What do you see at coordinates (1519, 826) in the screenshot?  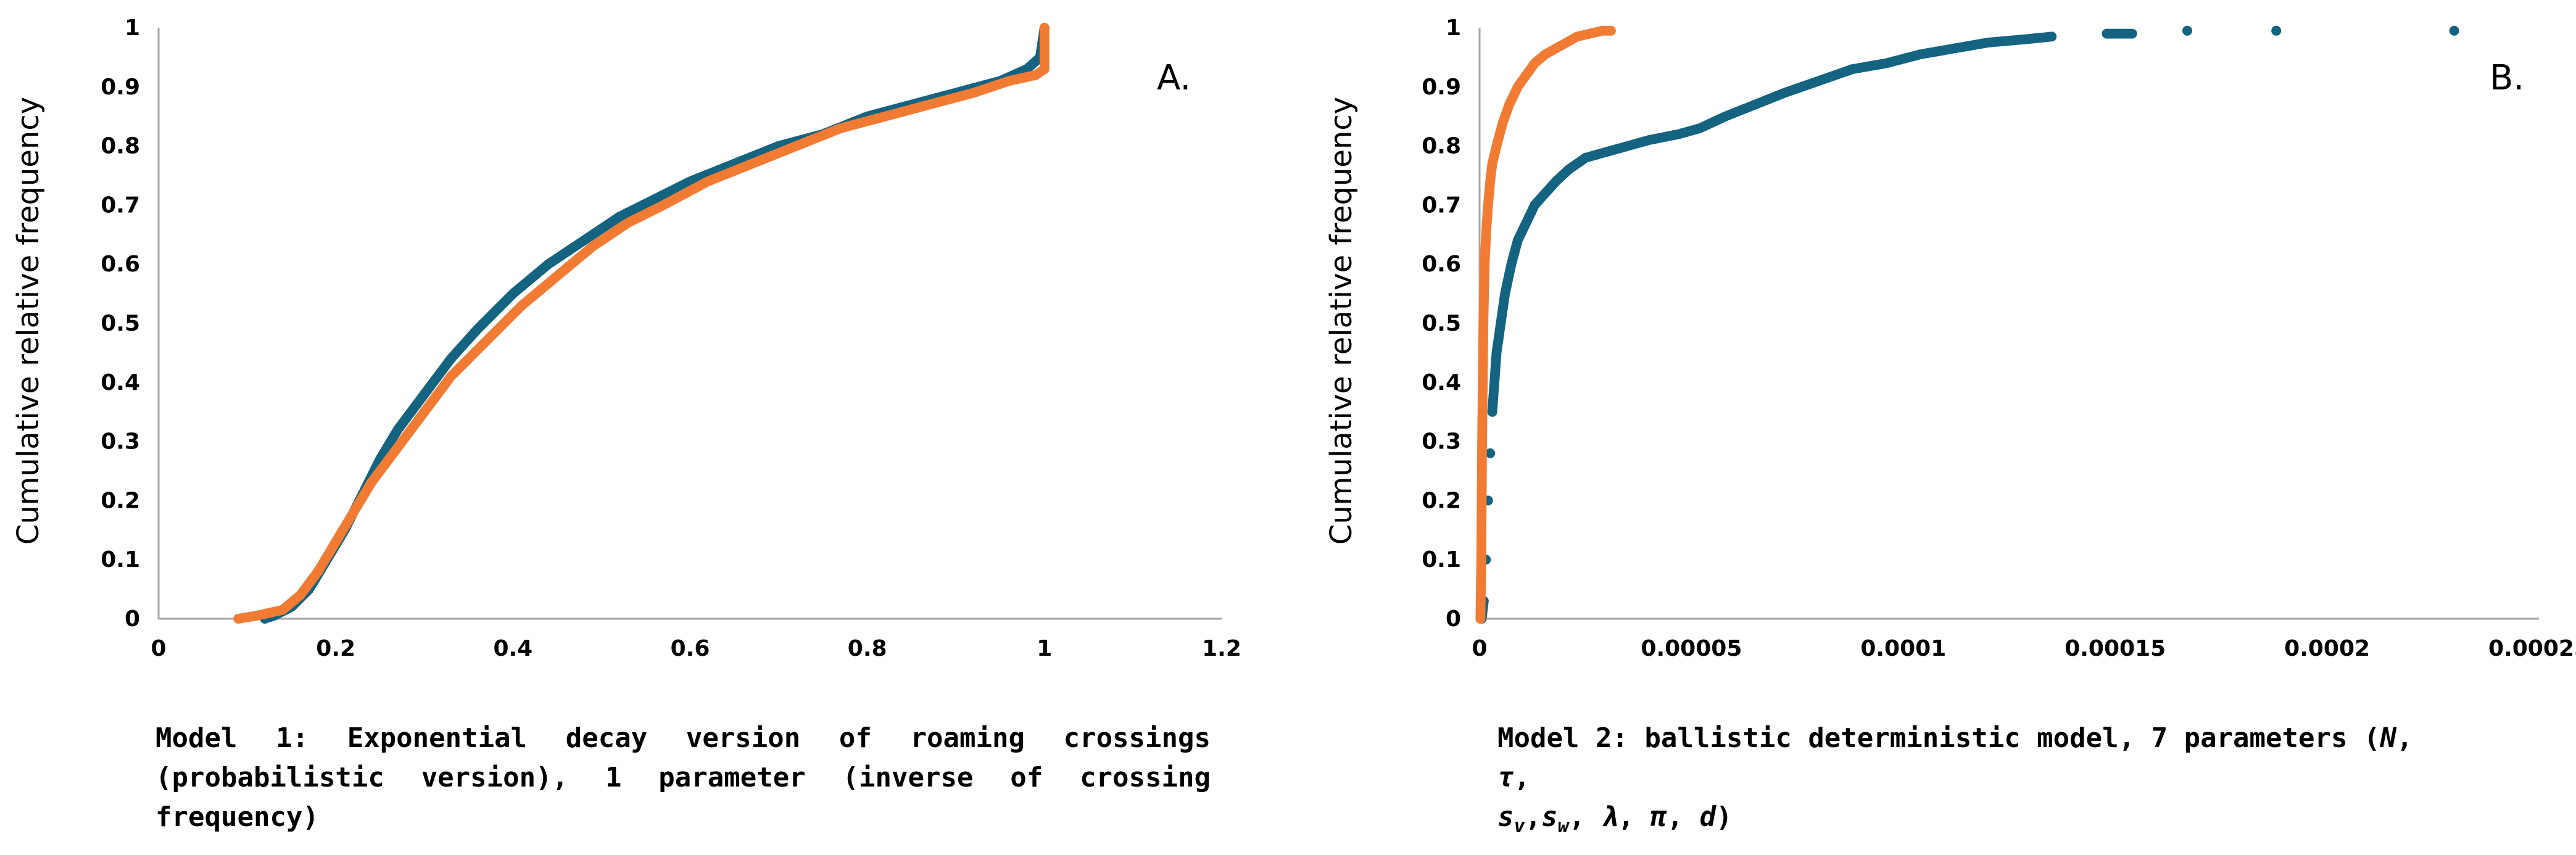 I see `param-s-v-sub: v` at bounding box center [1519, 826].